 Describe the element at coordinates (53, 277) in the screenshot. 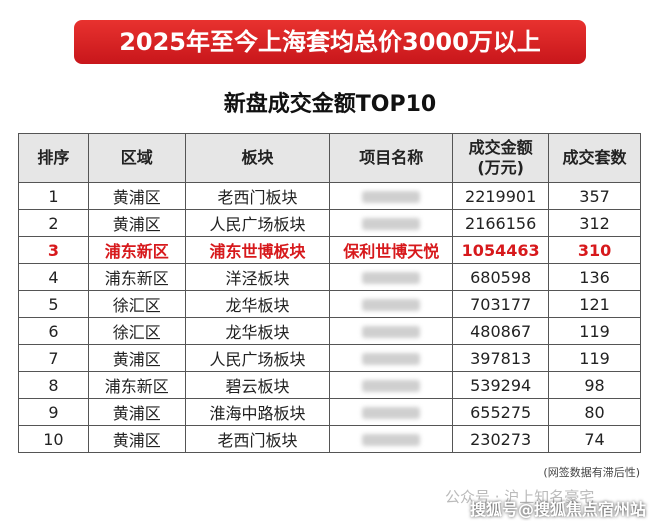

I see `cell: 4` at that location.